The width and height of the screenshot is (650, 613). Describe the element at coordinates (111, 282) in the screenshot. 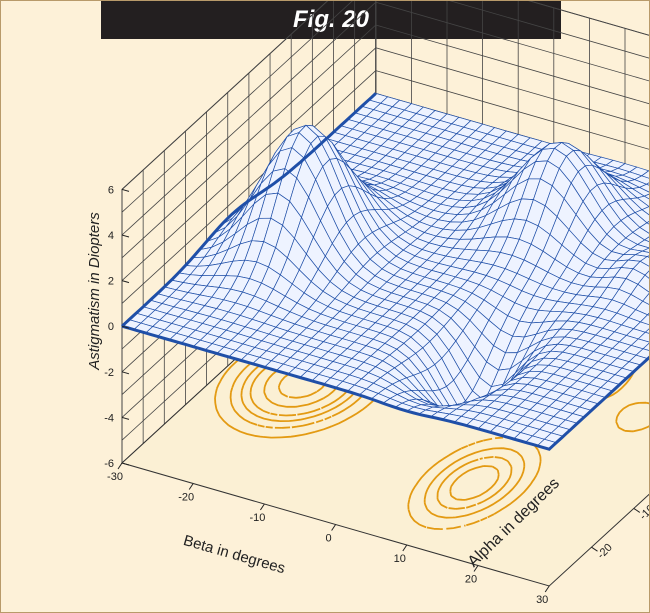

I see `z-tick-label: 2` at that location.